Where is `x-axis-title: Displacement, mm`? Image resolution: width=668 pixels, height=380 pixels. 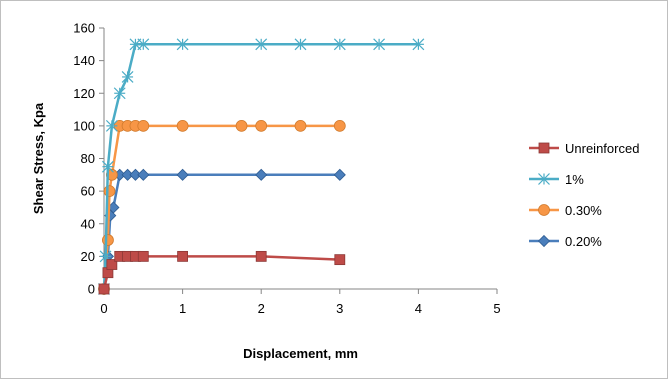
x-axis-title: Displacement, mm is located at coordinates (300, 353).